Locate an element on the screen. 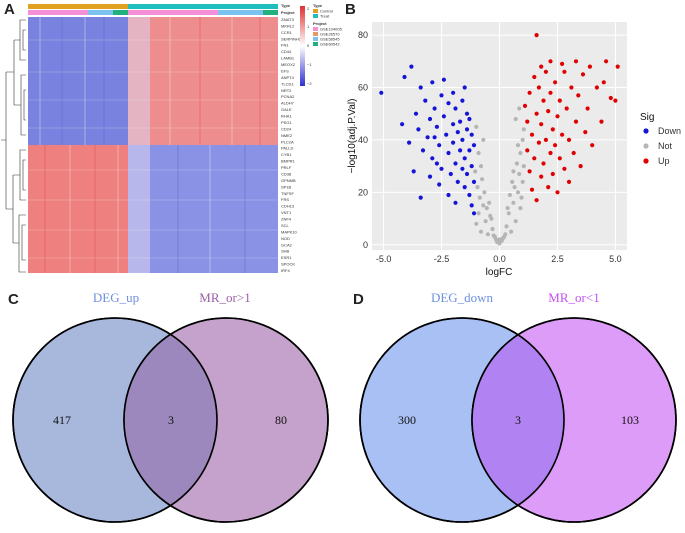 This screenshot has width=685, height=533. gene-label: GALE is located at coordinates (286, 109).